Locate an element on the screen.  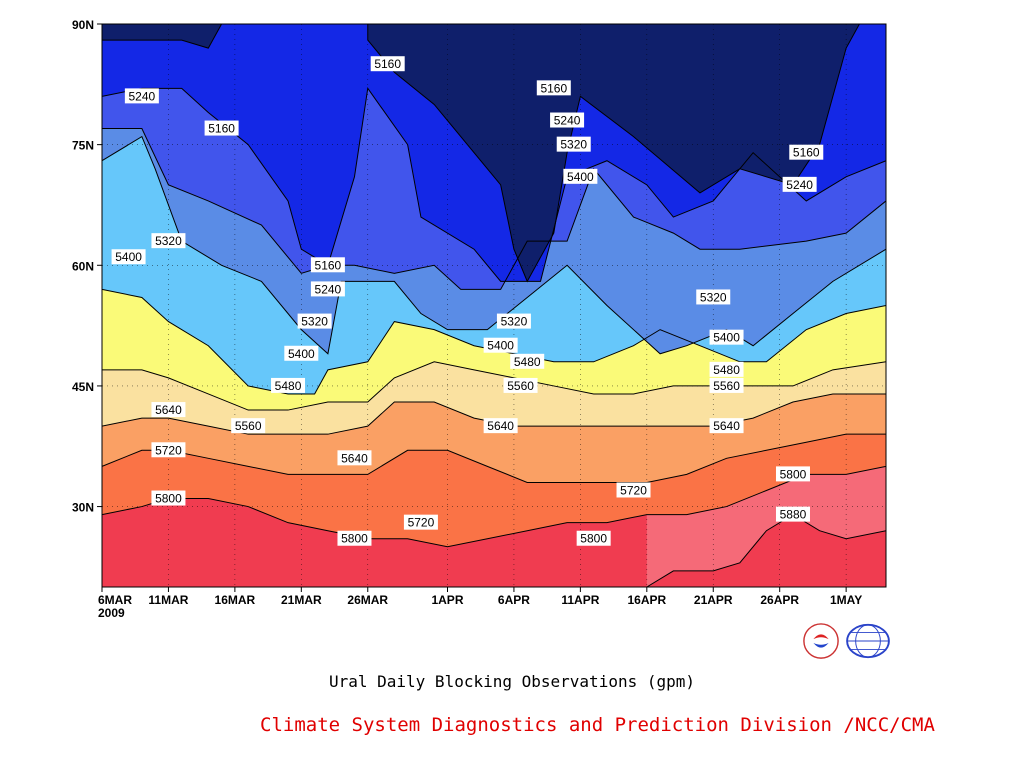
y-tick-label: 30N is located at coordinates (83, 508).